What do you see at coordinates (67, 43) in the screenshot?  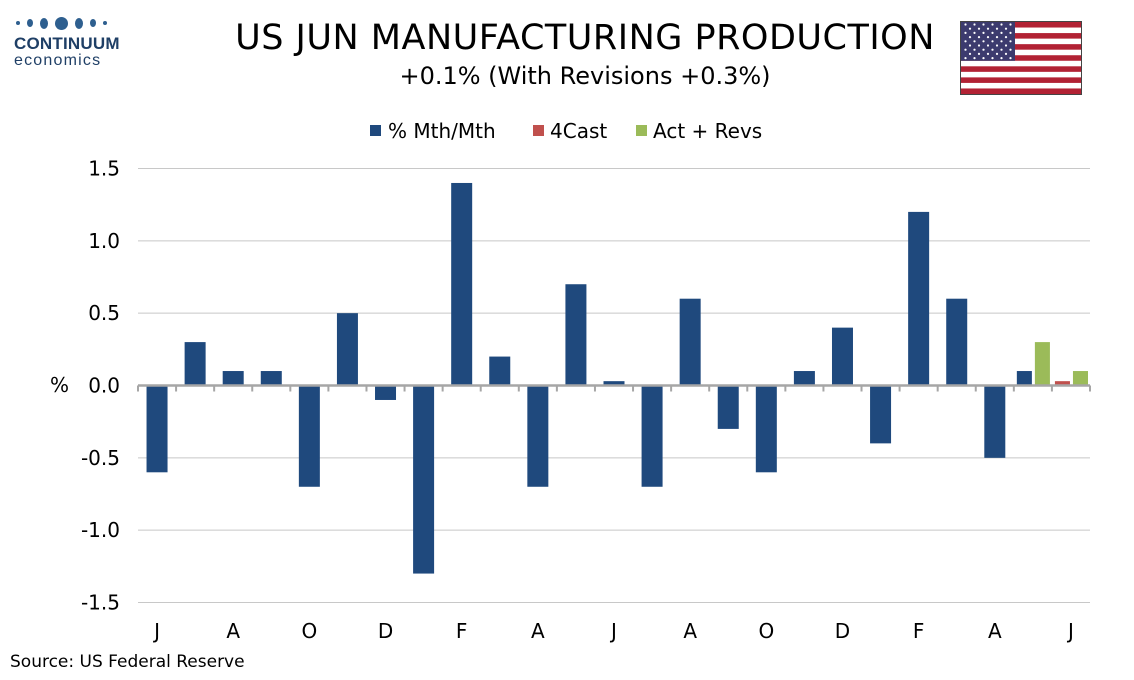 I see `logo-name: CONTINUUM` at bounding box center [67, 43].